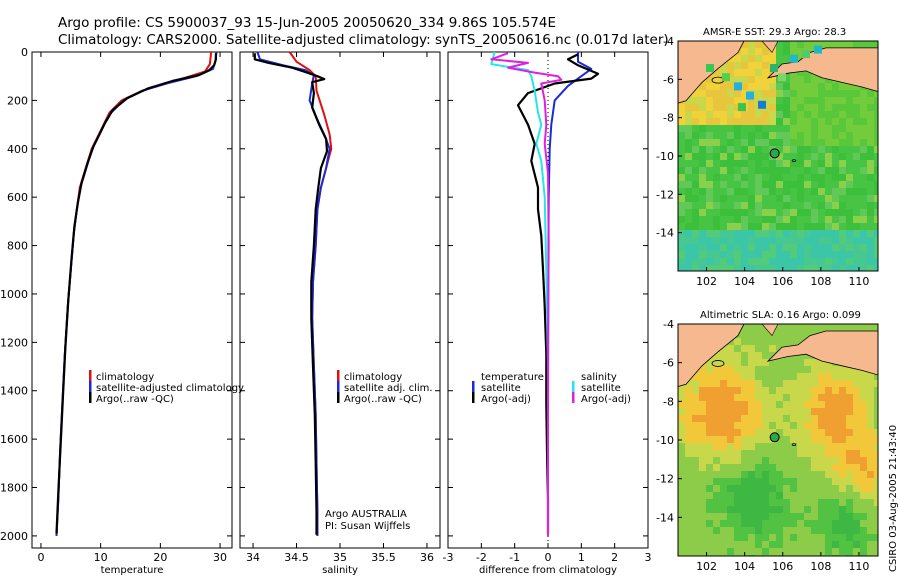  I want to click on sst-map-coastal-cell, so click(782, 77).